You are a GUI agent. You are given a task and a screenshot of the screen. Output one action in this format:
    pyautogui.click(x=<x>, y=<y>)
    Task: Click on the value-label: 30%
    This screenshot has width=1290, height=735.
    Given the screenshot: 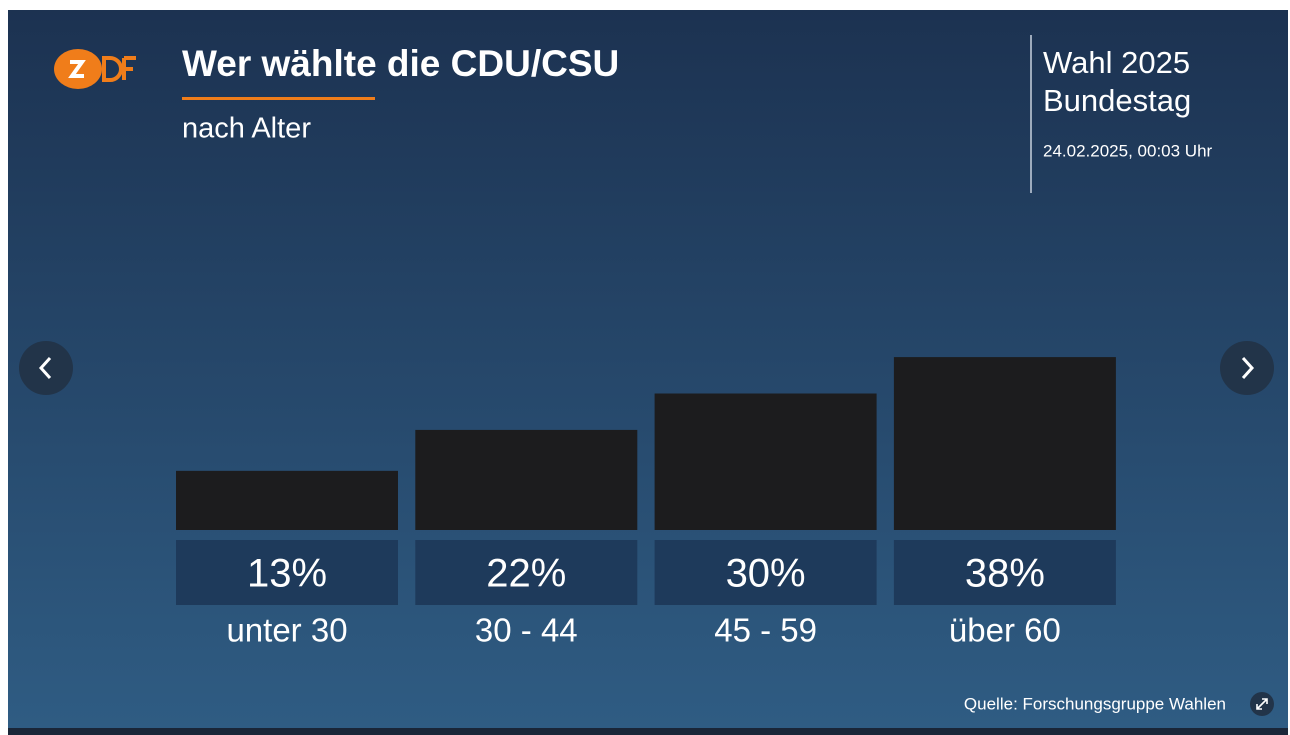 What is the action you would take?
    pyautogui.click(x=766, y=574)
    